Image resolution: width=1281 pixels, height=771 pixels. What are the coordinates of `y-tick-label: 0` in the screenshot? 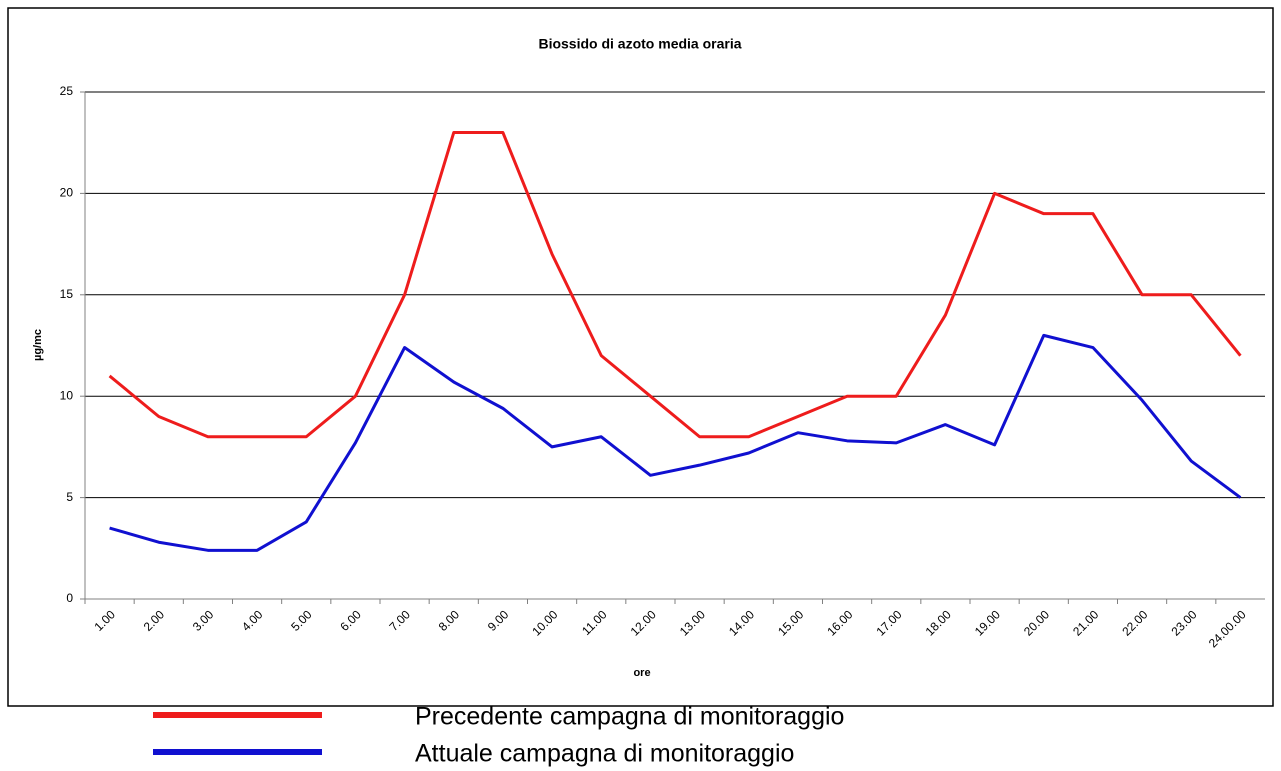 It's located at (69, 598).